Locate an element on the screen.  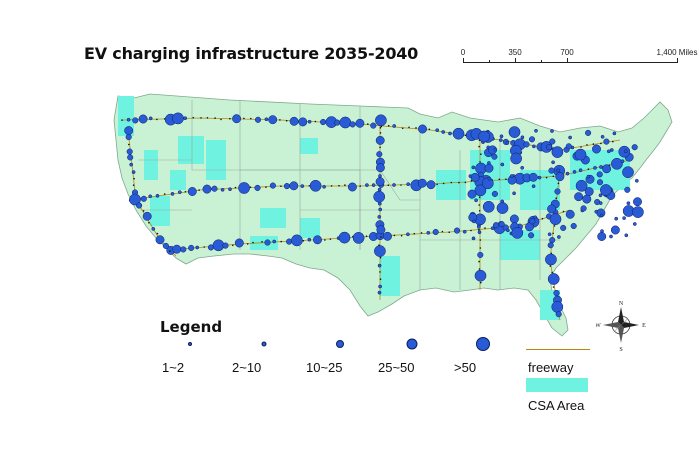
freeway-line-symbol is located at coordinates (558, 349).